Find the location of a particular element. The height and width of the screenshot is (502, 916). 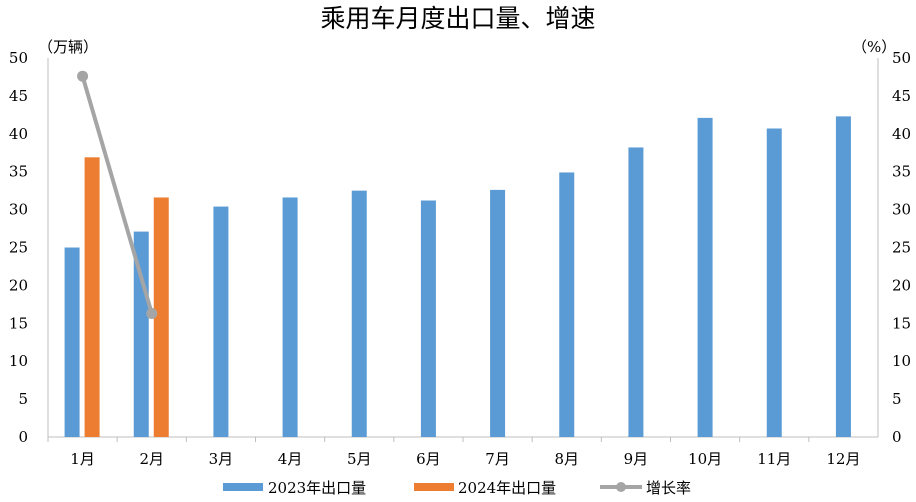

line-series is located at coordinates (117, 194).